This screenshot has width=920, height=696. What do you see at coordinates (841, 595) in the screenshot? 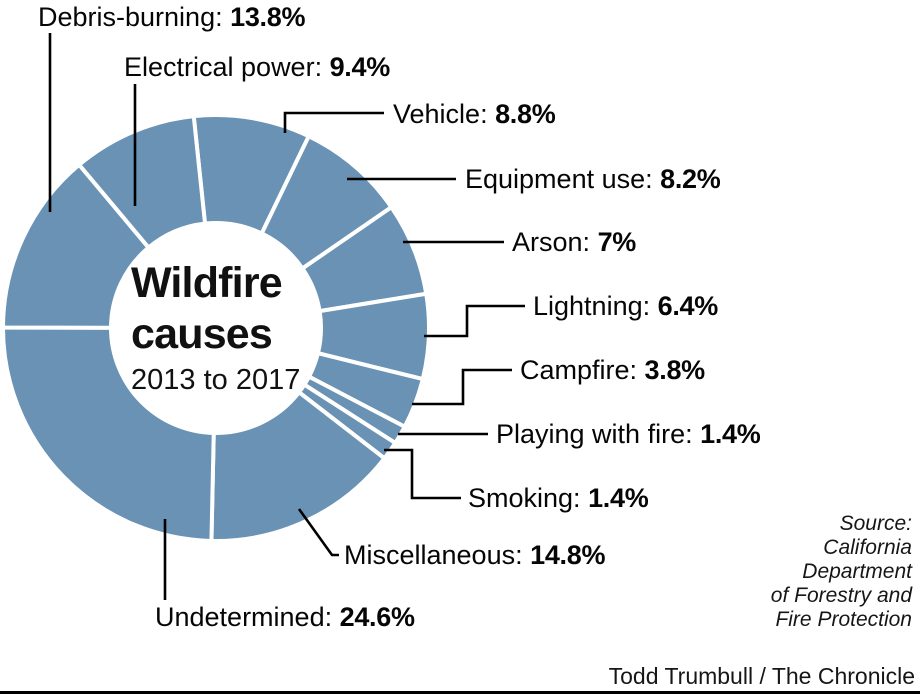
I see `source-line: of Forestry and` at bounding box center [841, 595].